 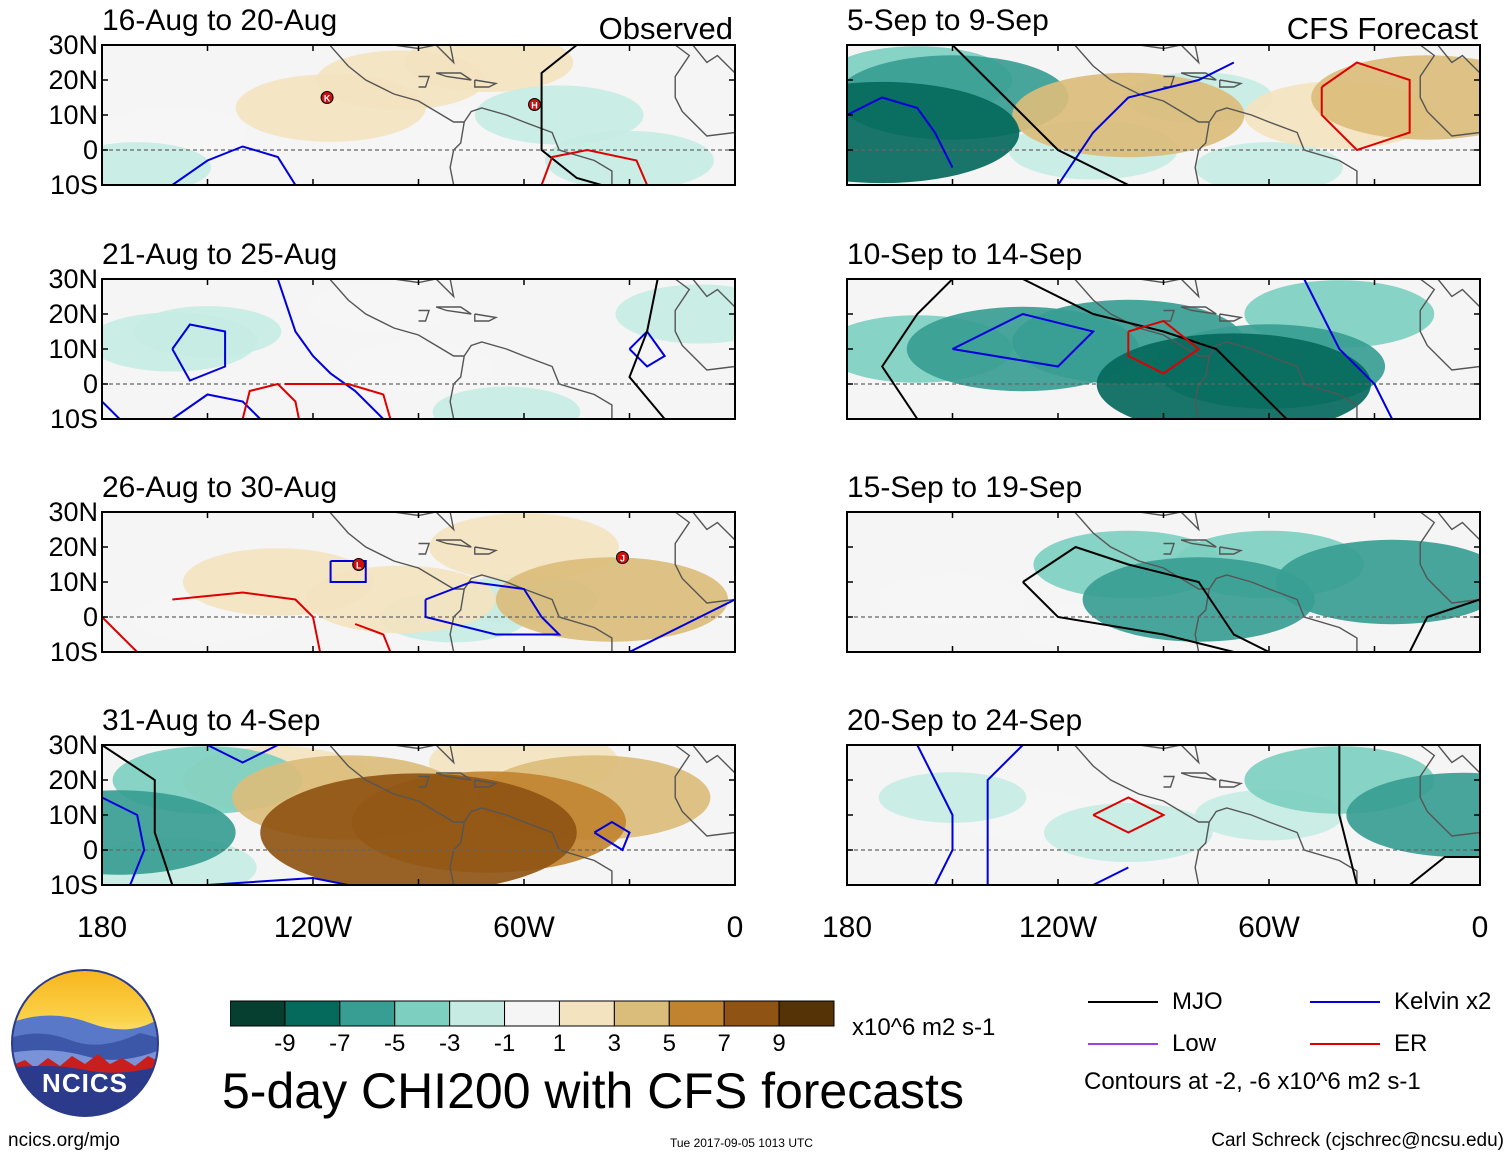 I want to click on y-tick-label: 0, so click(x=90, y=850).